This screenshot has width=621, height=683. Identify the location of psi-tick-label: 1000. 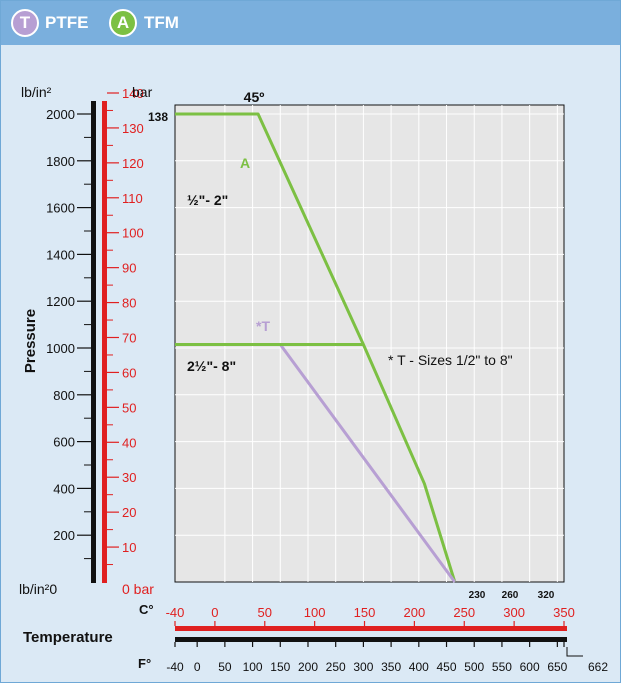
(60, 348).